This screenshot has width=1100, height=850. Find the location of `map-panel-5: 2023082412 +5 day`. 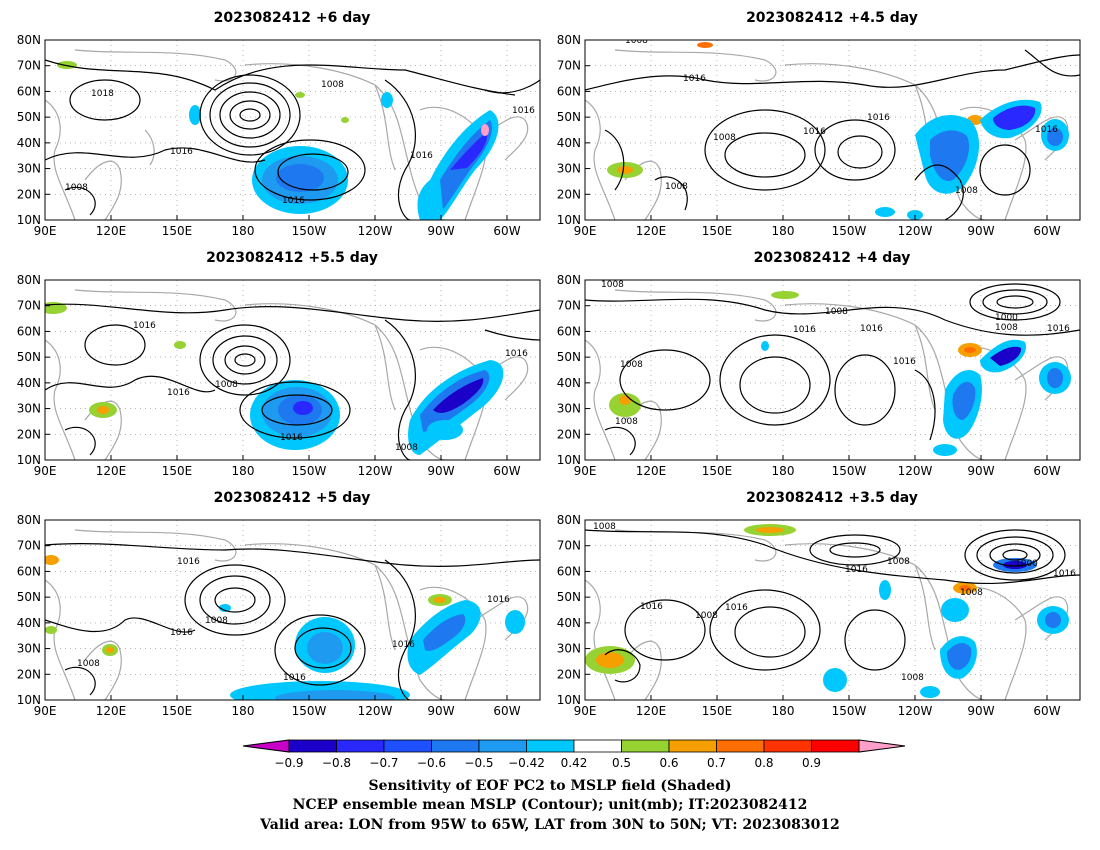

map-panel-5: 2023082412 +5 day is located at coordinates (292, 595).